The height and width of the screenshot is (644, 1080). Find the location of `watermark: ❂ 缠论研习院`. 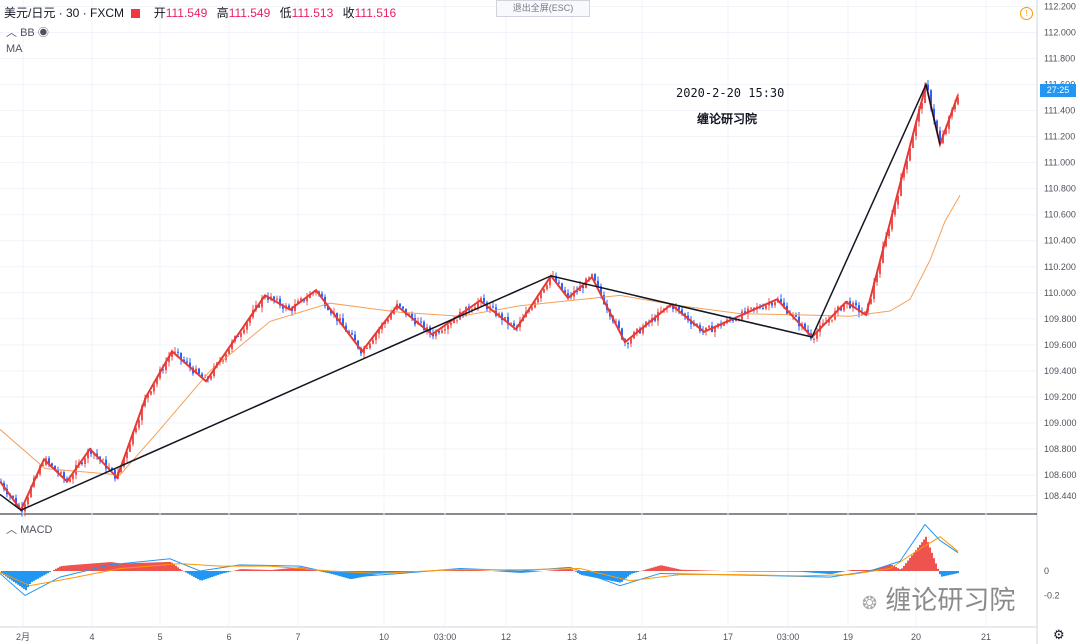

watermark: ❂ 缠论研习院 is located at coordinates (938, 598).